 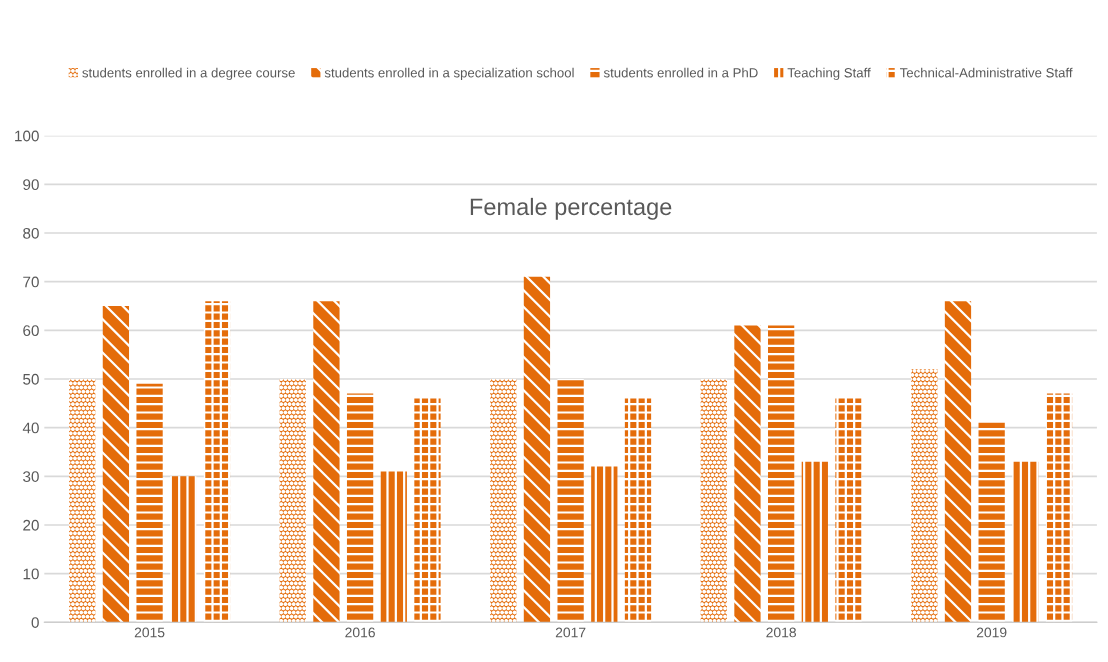 What do you see at coordinates (27, 136) in the screenshot?
I see `y-tick-label: 100` at bounding box center [27, 136].